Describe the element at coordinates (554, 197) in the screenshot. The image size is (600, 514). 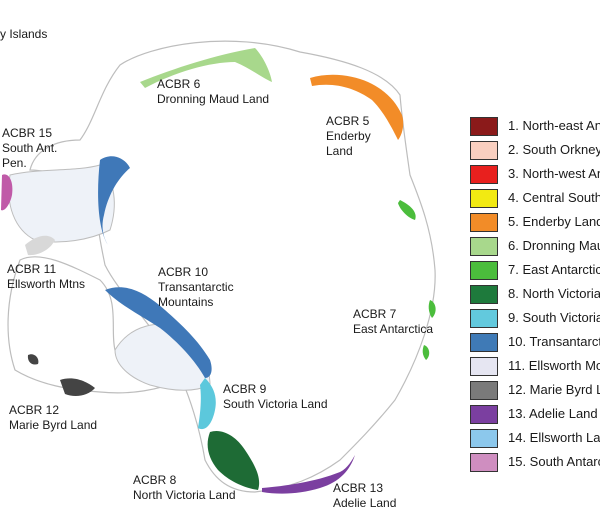
I see `legend-label: 4. Central South Antarctic Peninsula` at that location.